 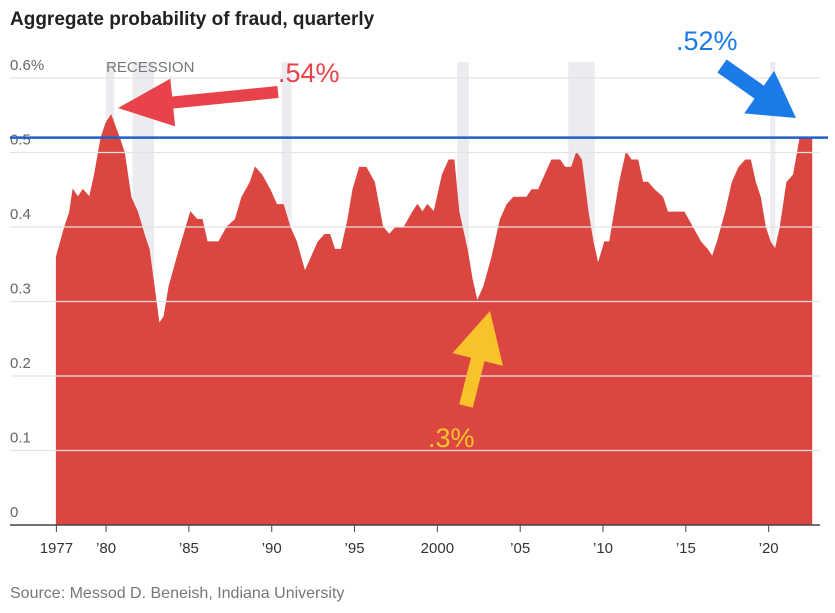 I want to click on y-tick-label: 0.2, so click(x=20, y=363).